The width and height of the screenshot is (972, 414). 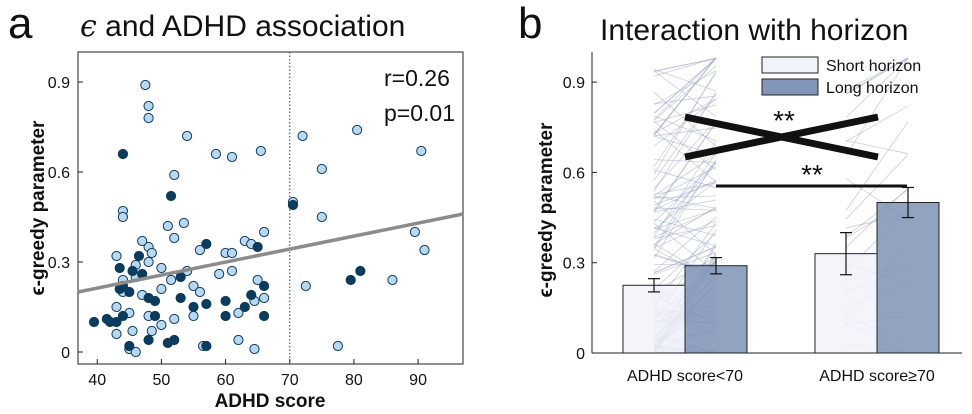 I want to click on category-labels: ADHD score<70 ADHD score≥70, so click(x=781, y=376).